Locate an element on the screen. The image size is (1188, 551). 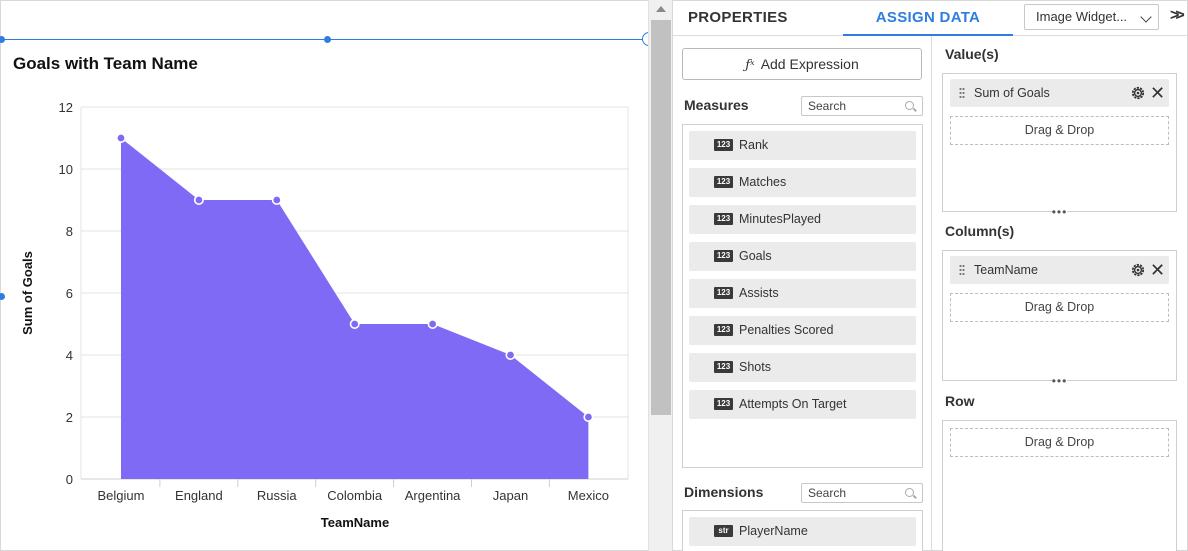
y-tick-label: 8 is located at coordinates (69, 231).